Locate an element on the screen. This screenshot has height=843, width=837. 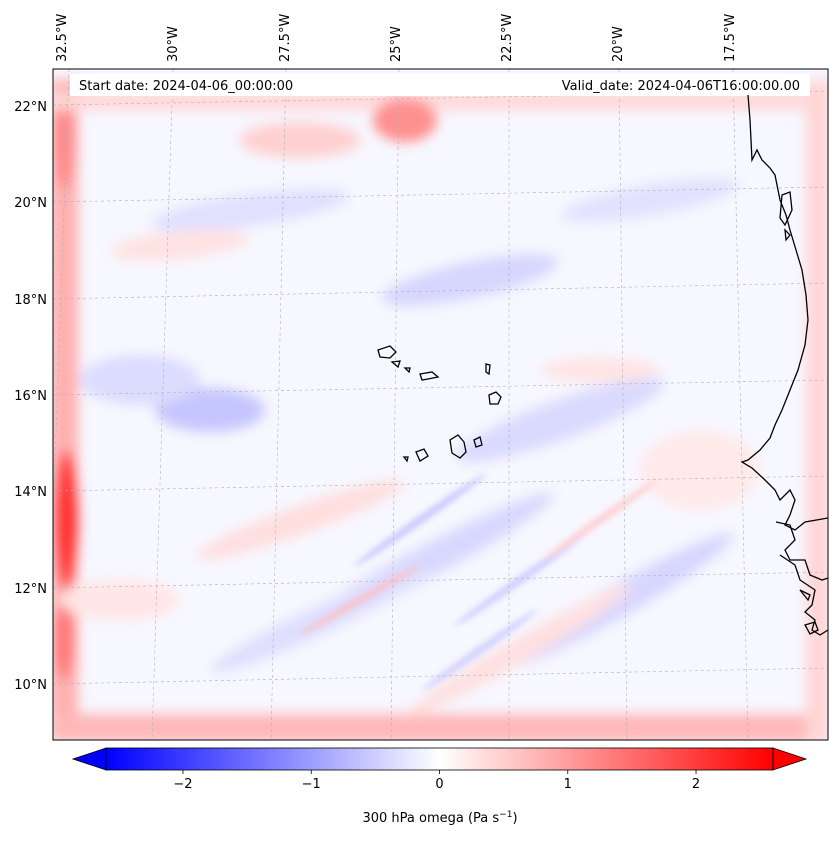
lon-label: 32.5°W is located at coordinates (62, 38).